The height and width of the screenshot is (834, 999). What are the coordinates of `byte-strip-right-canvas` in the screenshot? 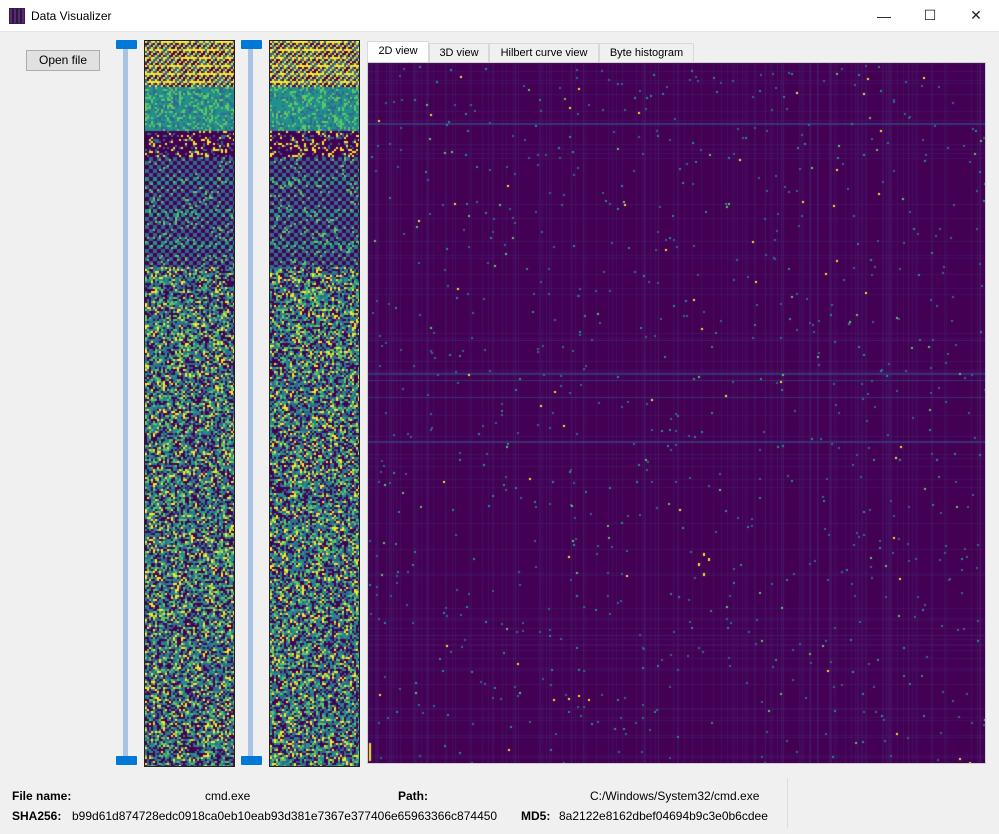 It's located at (314, 403).